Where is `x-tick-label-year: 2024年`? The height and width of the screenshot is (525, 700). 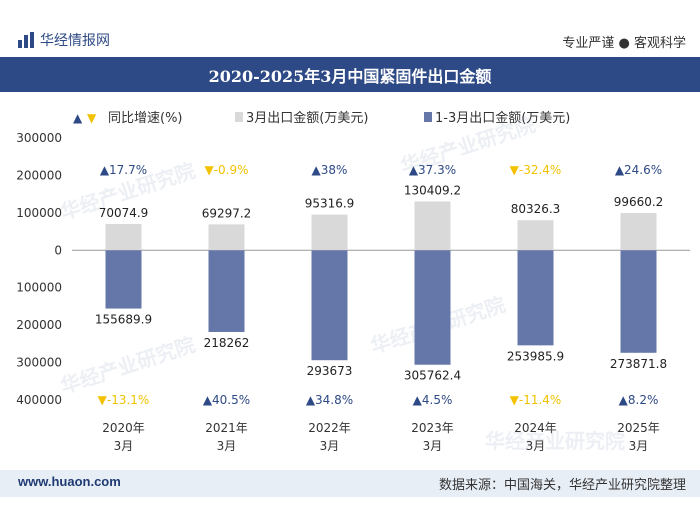
x-tick-label-year: 2024年 is located at coordinates (535, 428).